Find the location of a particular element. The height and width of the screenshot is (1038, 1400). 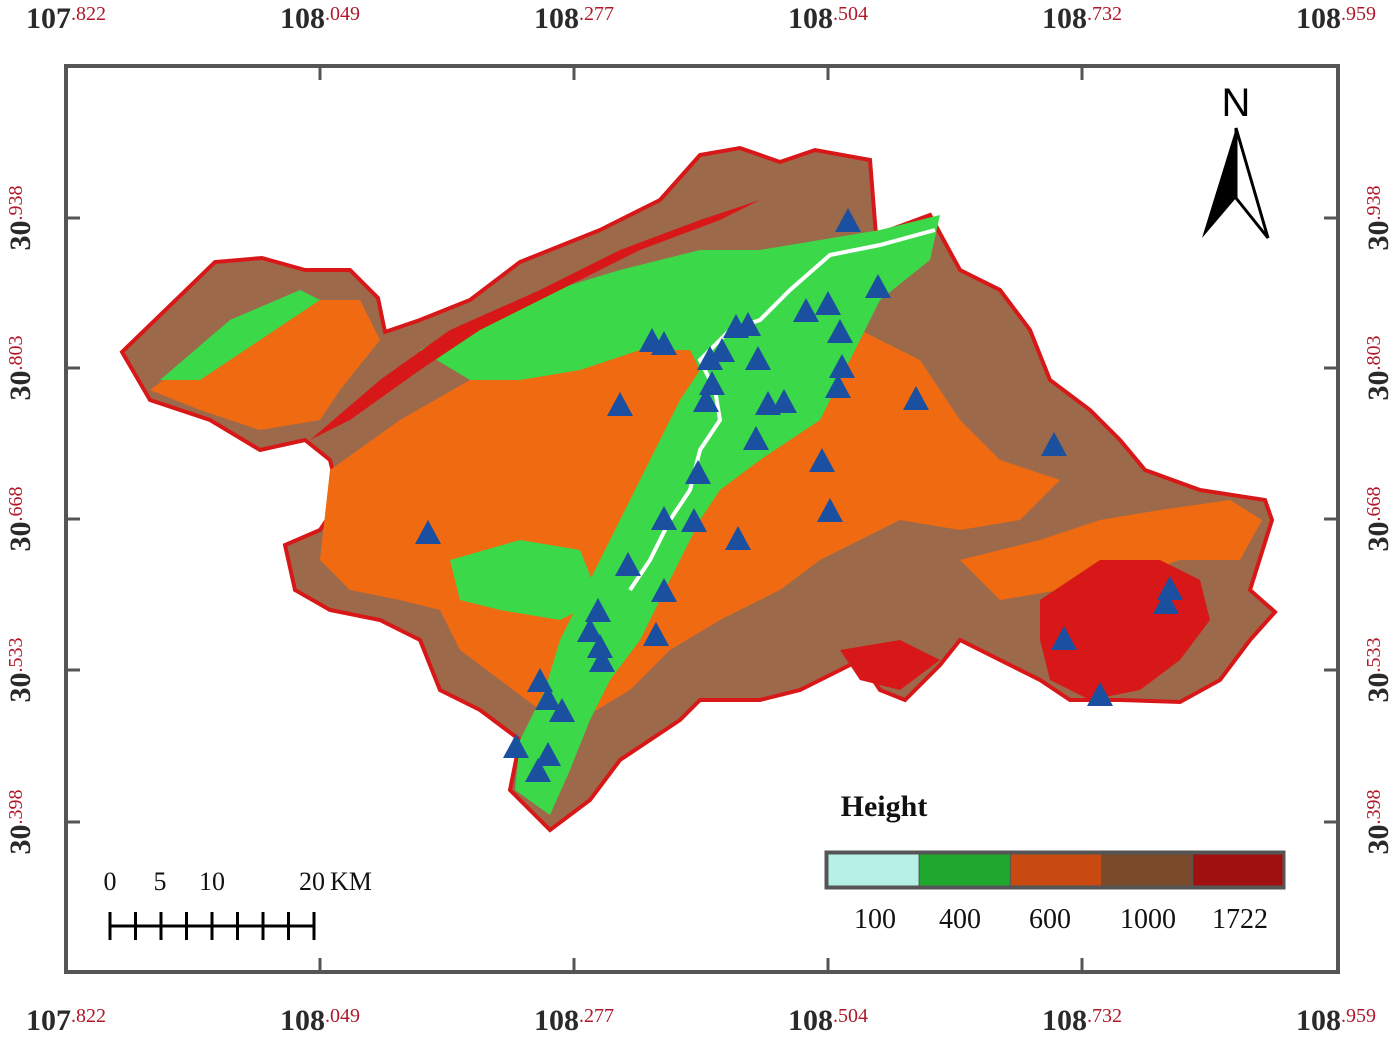

legend: Height 100 400 600 1000 1722 is located at coordinates (1055, 862).